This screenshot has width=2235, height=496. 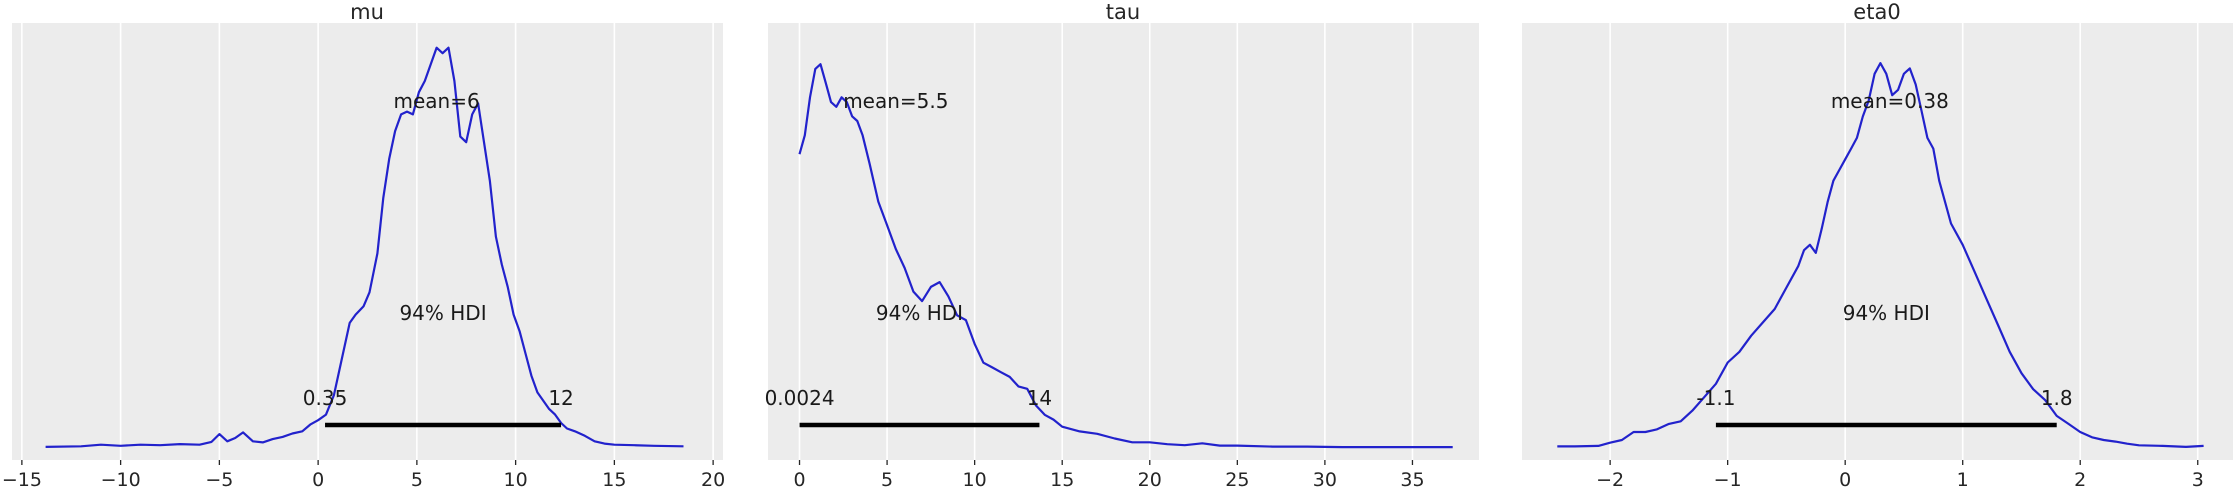 What do you see at coordinates (1610, 480) in the screenshot?
I see `x-tick-label: −2` at bounding box center [1610, 480].